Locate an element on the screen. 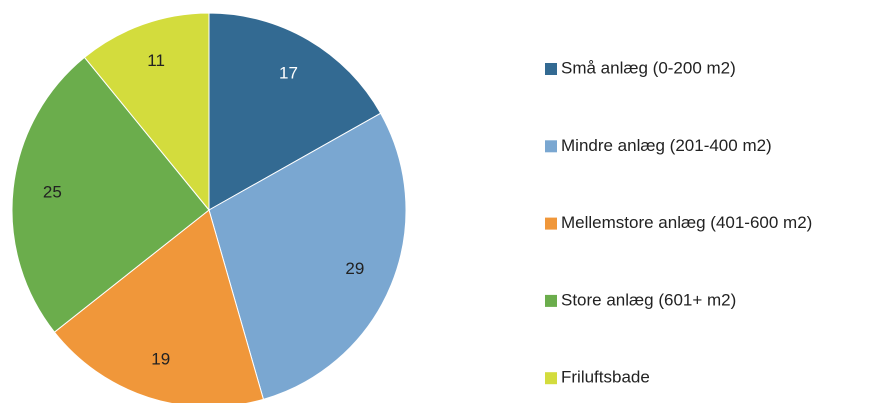 This screenshot has width=891, height=403. legend-label: Små anlæg (0-200 m2) is located at coordinates (648, 67).